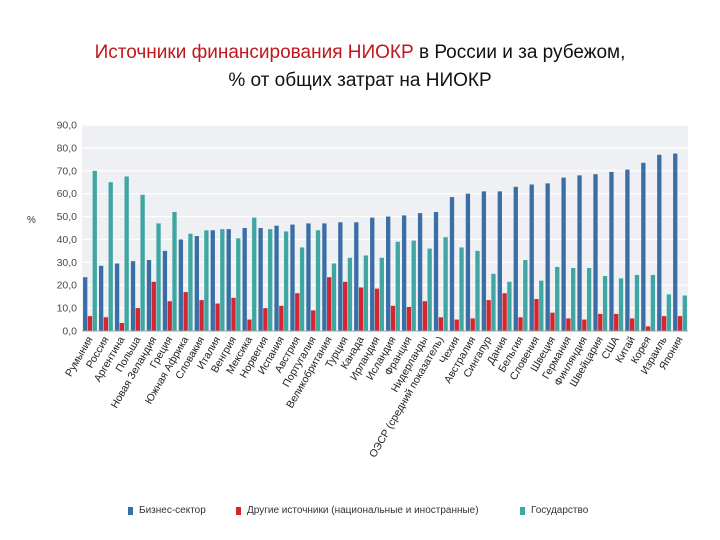  Describe the element at coordinates (172, 510) in the screenshot. I see `legend-label-business: Бизнес-сектор` at that location.